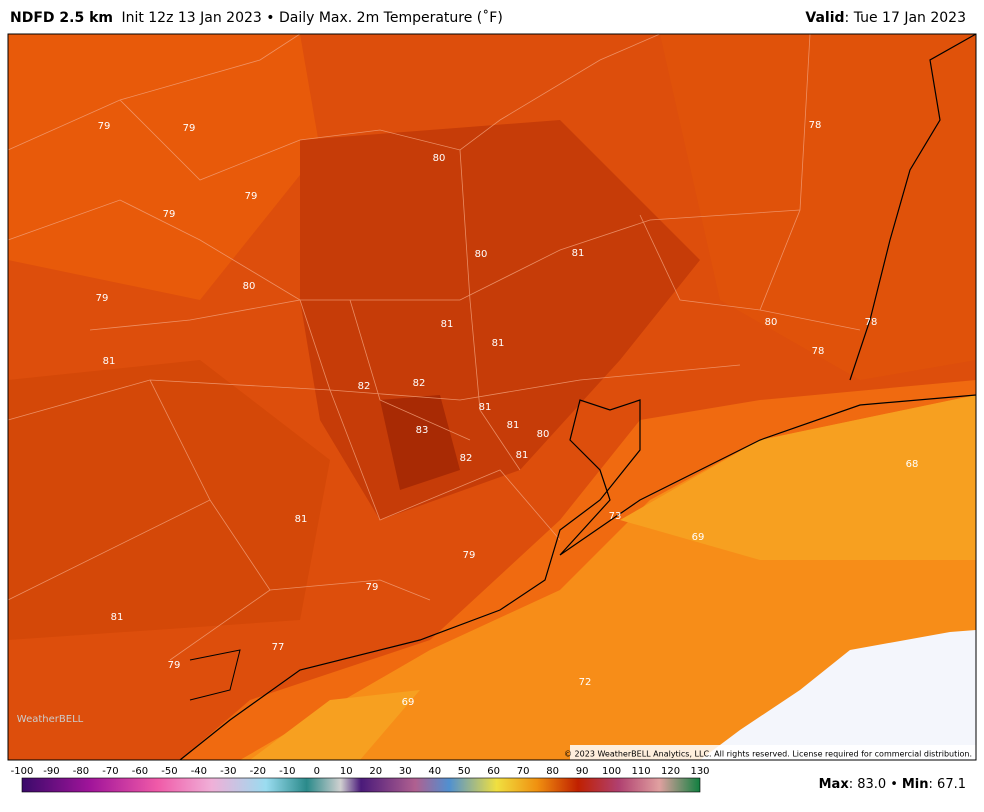 The height and width of the screenshot is (812, 984). What do you see at coordinates (81, 771) in the screenshot?
I see `colorbar-tick-label: -80` at bounding box center [81, 771].